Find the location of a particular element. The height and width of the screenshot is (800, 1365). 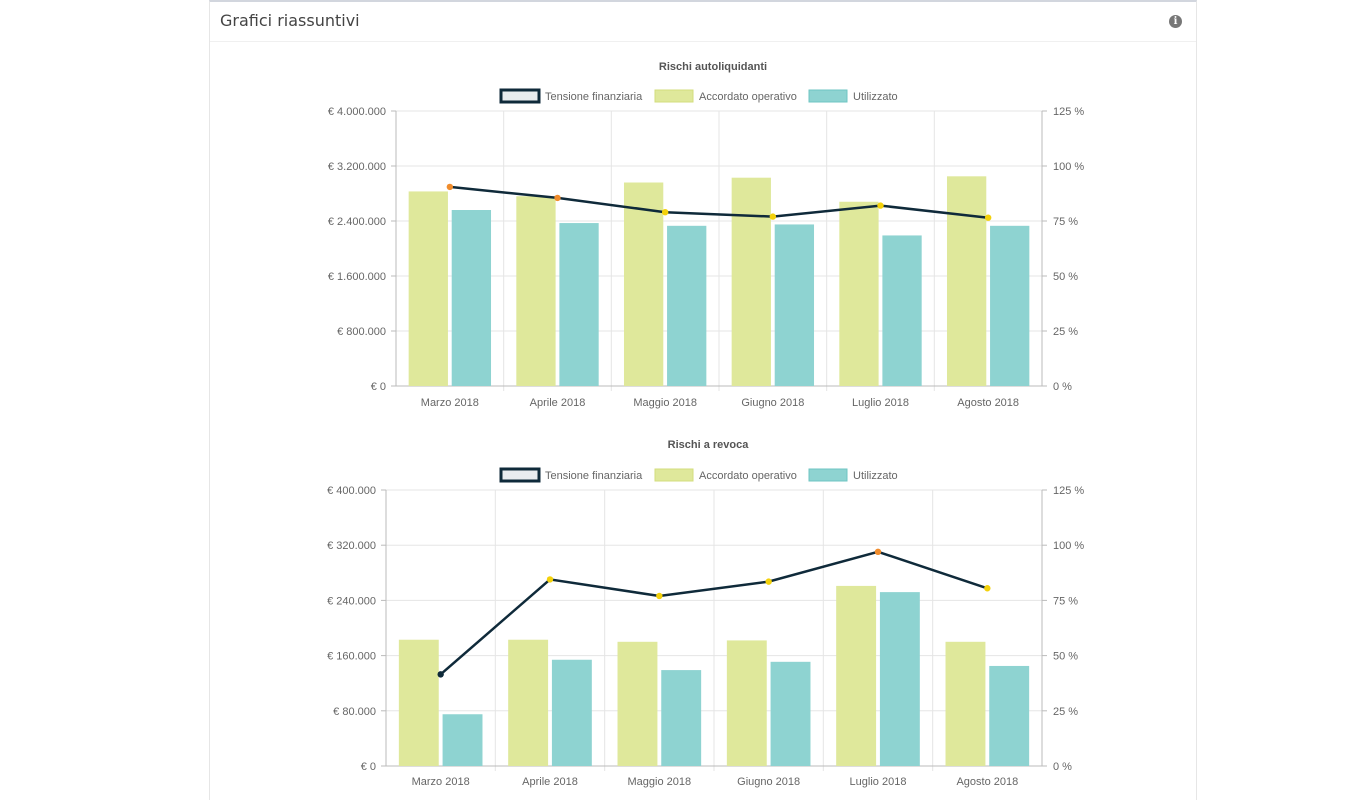

y-tick-label-left: € 400.000 is located at coordinates (351, 491).